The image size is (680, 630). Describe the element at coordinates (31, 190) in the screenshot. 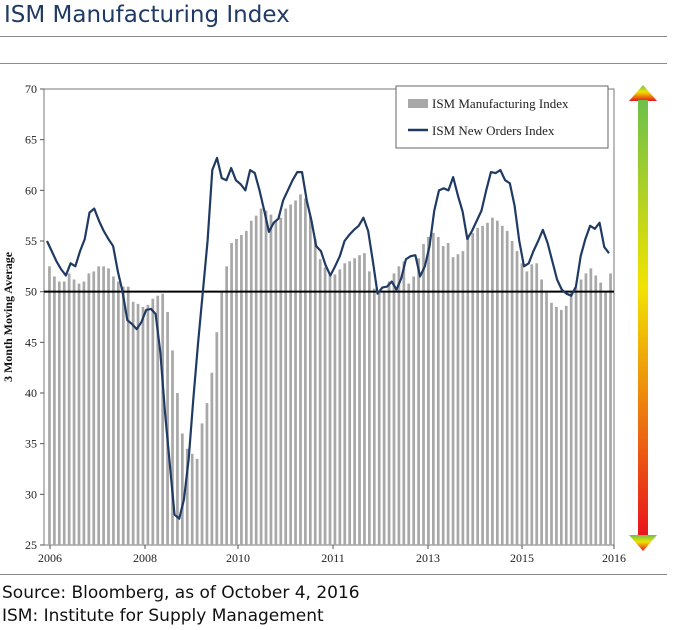

I see `y-tick-label: 60` at that location.